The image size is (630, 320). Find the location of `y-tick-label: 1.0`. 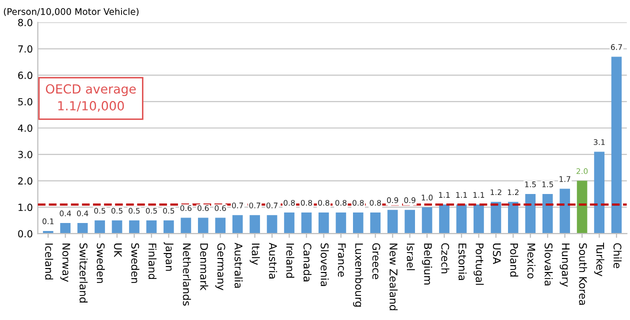

y-tick-label: 1.0 is located at coordinates (25, 208).